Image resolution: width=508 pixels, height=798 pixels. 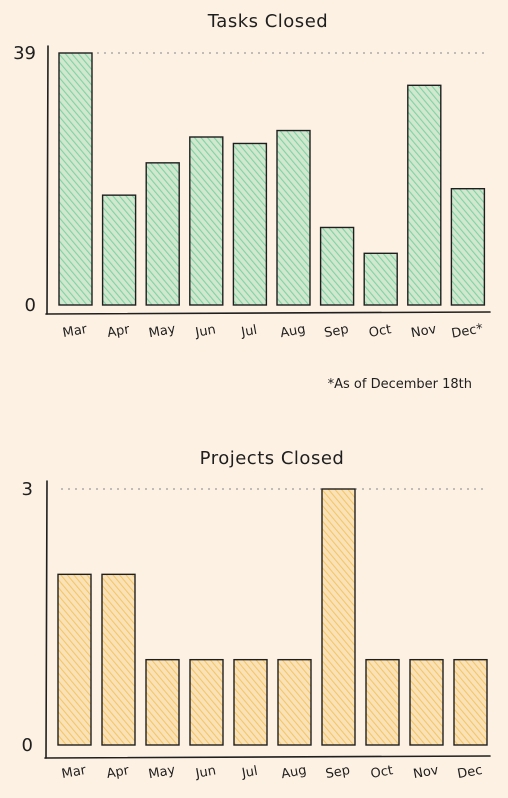 What do you see at coordinates (400, 384) in the screenshot?
I see `chart-footnote: *As of December 18th` at bounding box center [400, 384].